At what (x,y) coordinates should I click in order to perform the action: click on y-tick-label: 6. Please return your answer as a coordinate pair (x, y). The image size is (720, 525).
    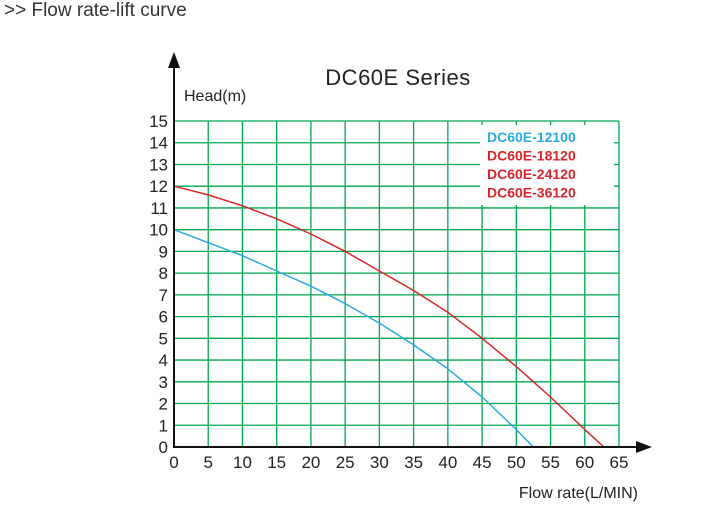
    Looking at the image, I should click on (163, 317).